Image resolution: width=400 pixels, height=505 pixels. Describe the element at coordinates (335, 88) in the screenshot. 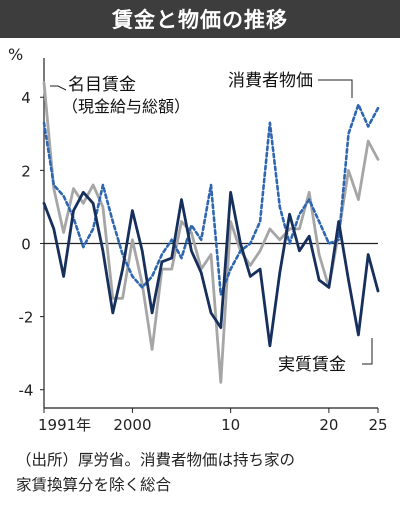

I see `leader-line-cpi` at that location.